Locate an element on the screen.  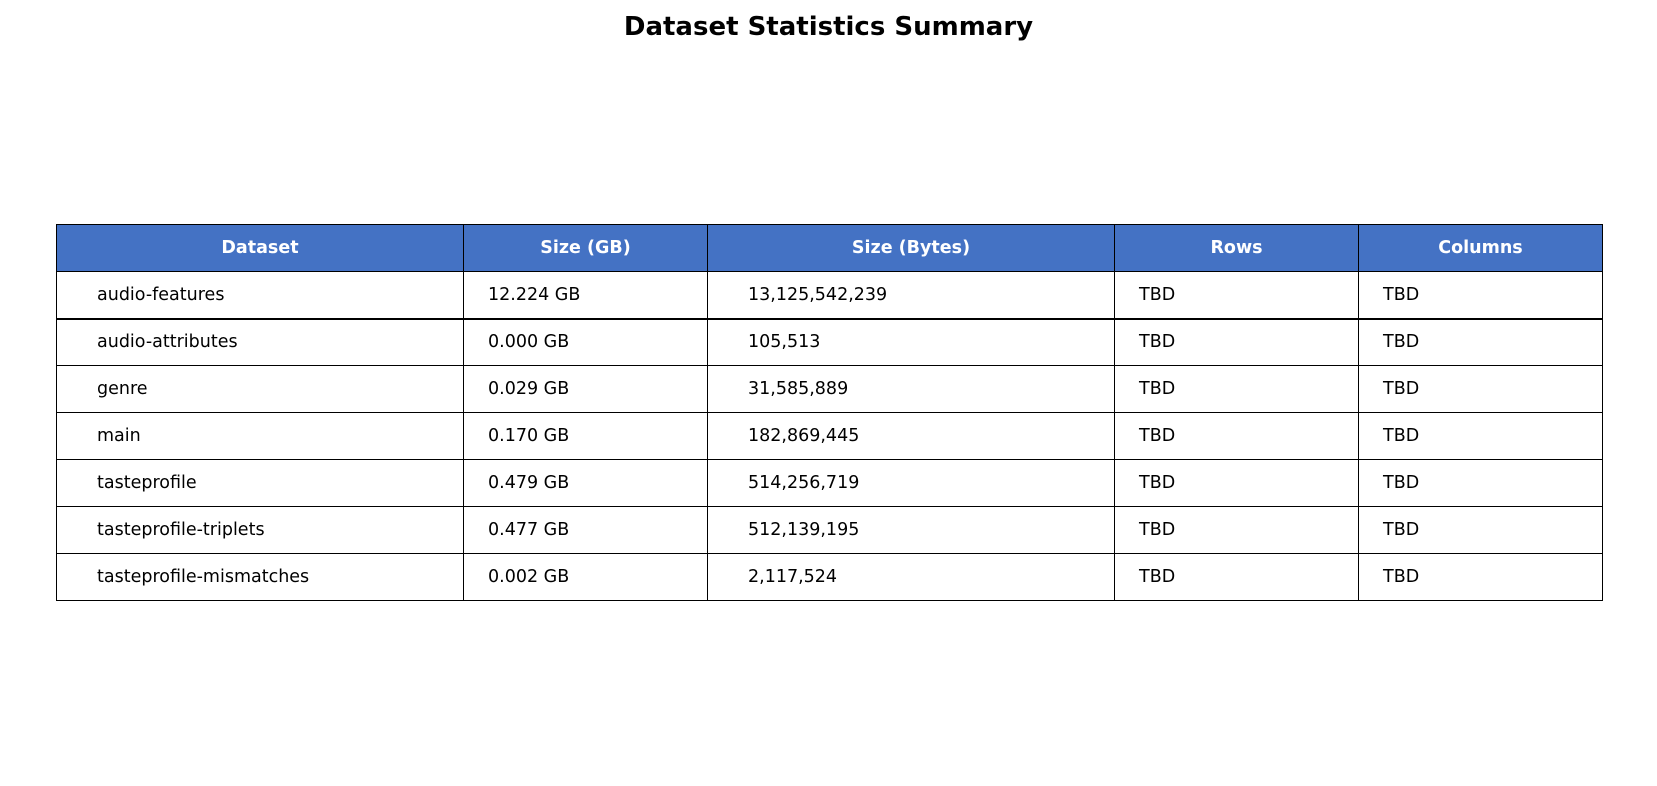
table-cell: 0.029 GB is located at coordinates (585, 389).